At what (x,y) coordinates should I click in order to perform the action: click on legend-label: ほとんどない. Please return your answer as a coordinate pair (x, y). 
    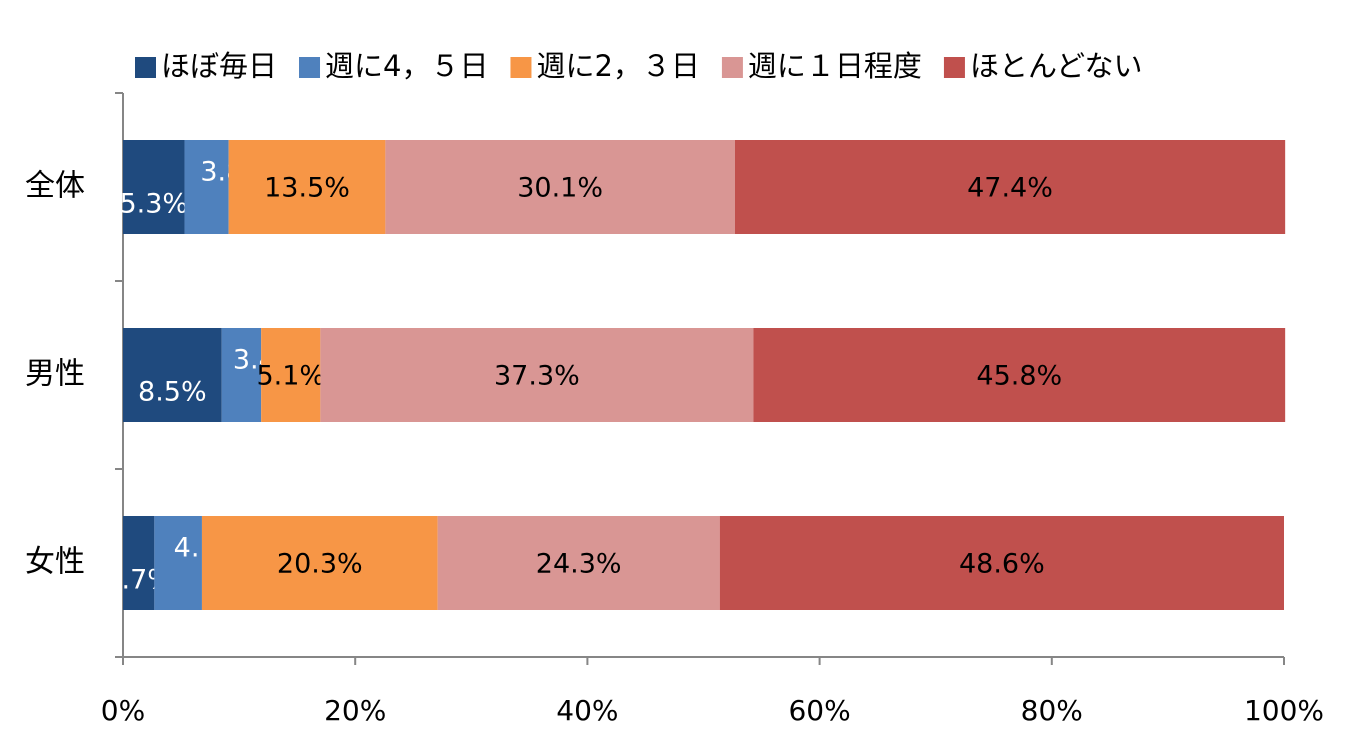
    Looking at the image, I should click on (1056, 66).